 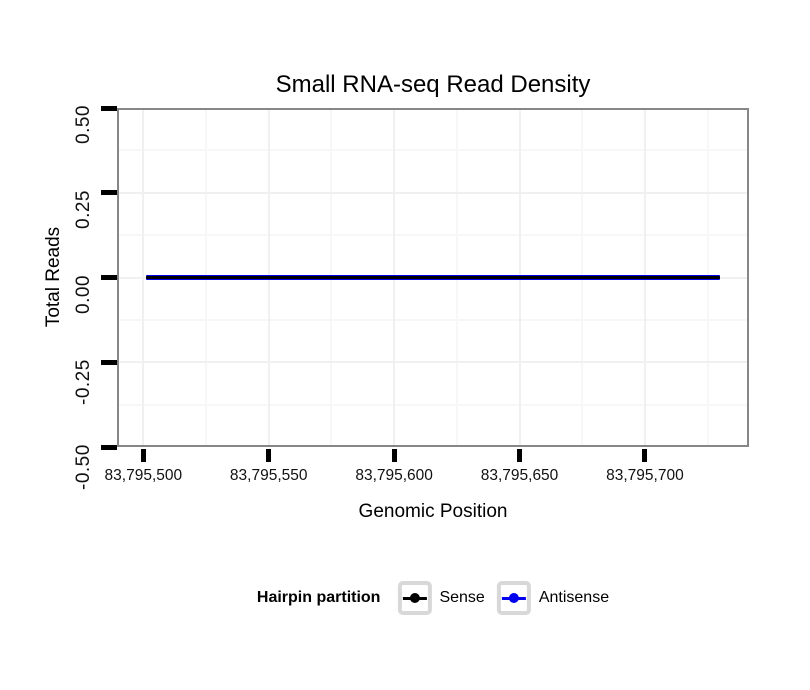 What do you see at coordinates (83, 124) in the screenshot?
I see `y-tick-label: 0.50` at bounding box center [83, 124].